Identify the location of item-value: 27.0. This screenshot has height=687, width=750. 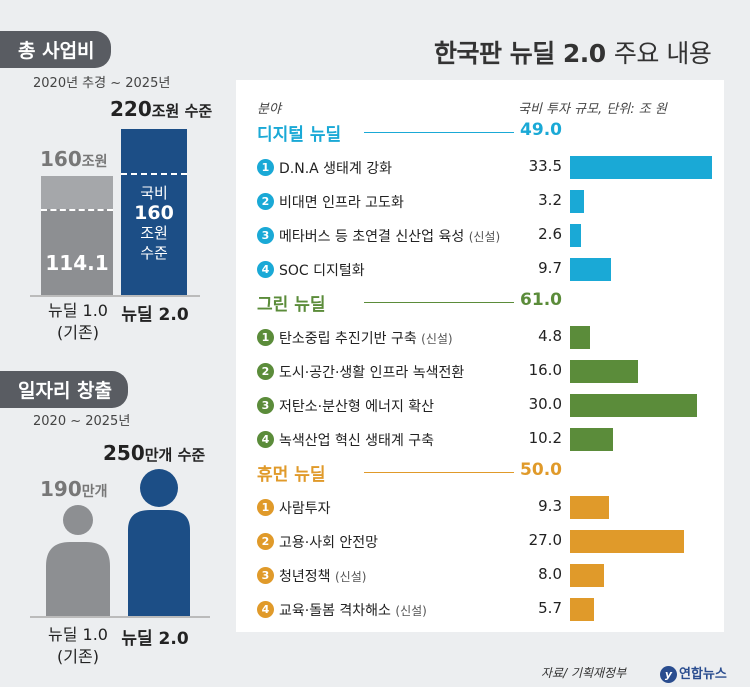
(545, 540).